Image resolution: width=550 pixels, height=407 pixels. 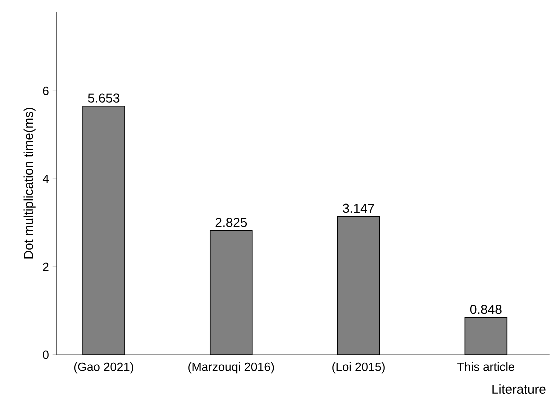 I want to click on x-tick-label: (Loi 2015), so click(x=358, y=368).